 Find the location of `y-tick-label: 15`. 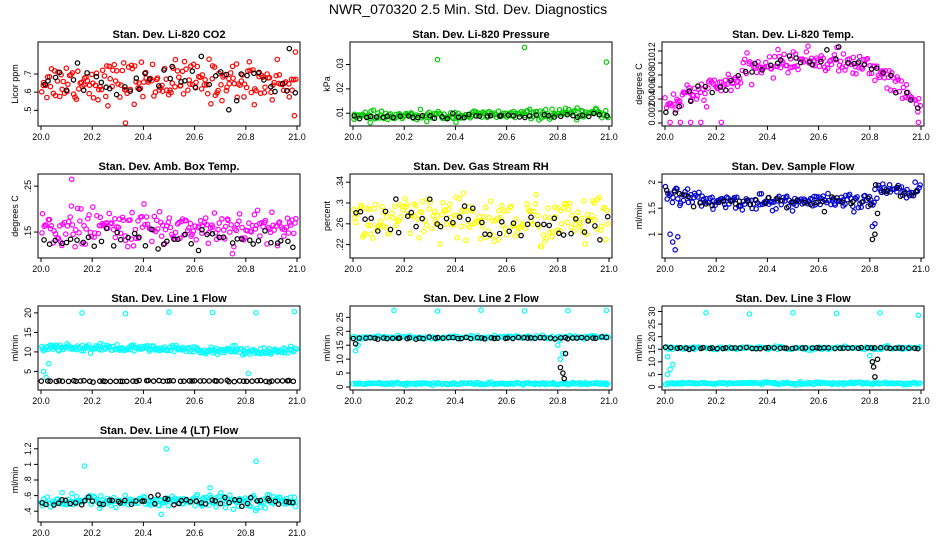

y-tick-label: 15 is located at coordinates (28, 332).